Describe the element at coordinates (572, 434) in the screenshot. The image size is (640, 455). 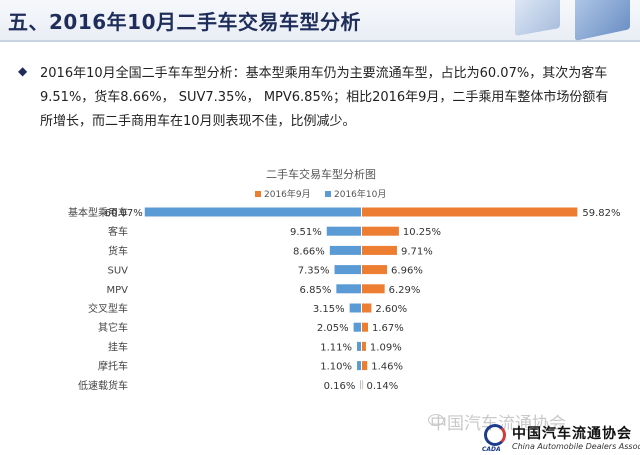
I see `logo-chinese-name: 中国汽车流通协会` at that location.